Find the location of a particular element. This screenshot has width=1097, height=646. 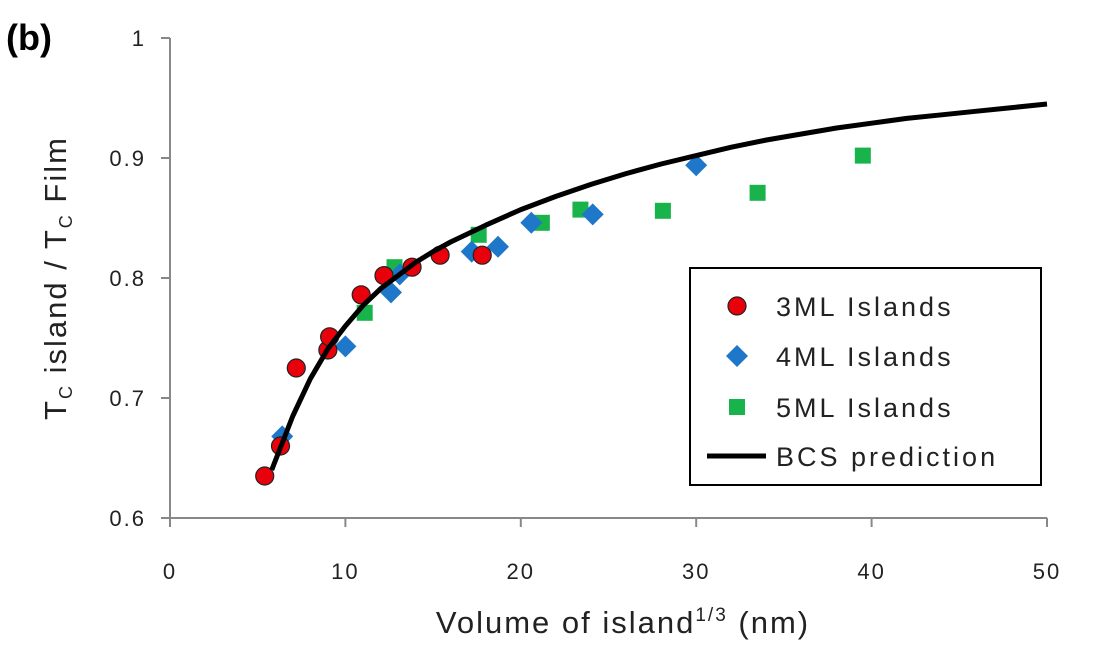

y-tick-label: 0.9 is located at coordinates (127, 158).